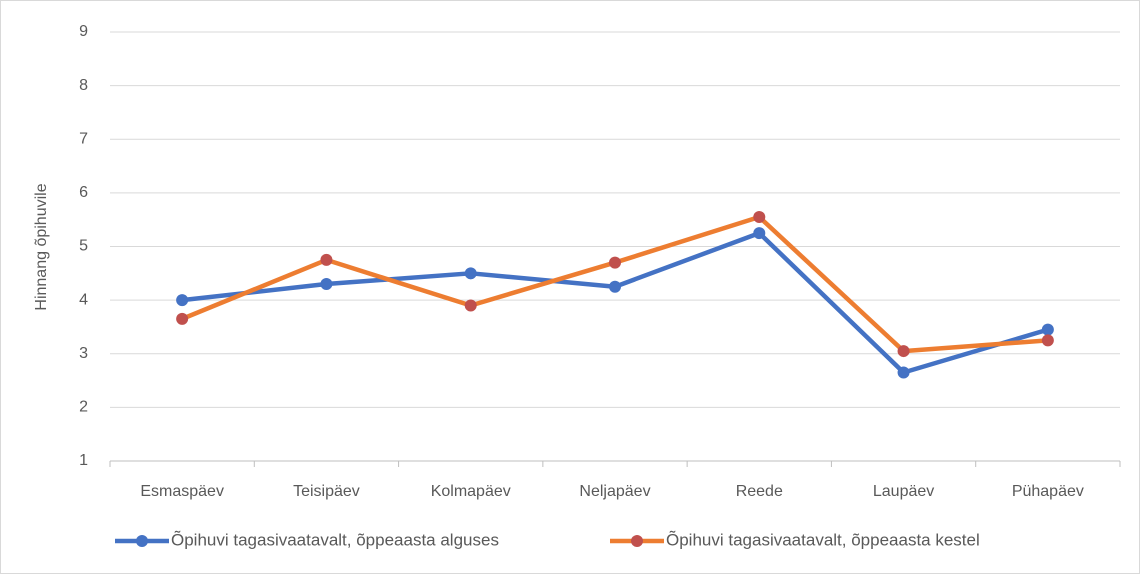 This screenshot has height=574, width=1140. What do you see at coordinates (759, 491) in the screenshot?
I see `x-tick-label: Reede` at bounding box center [759, 491].